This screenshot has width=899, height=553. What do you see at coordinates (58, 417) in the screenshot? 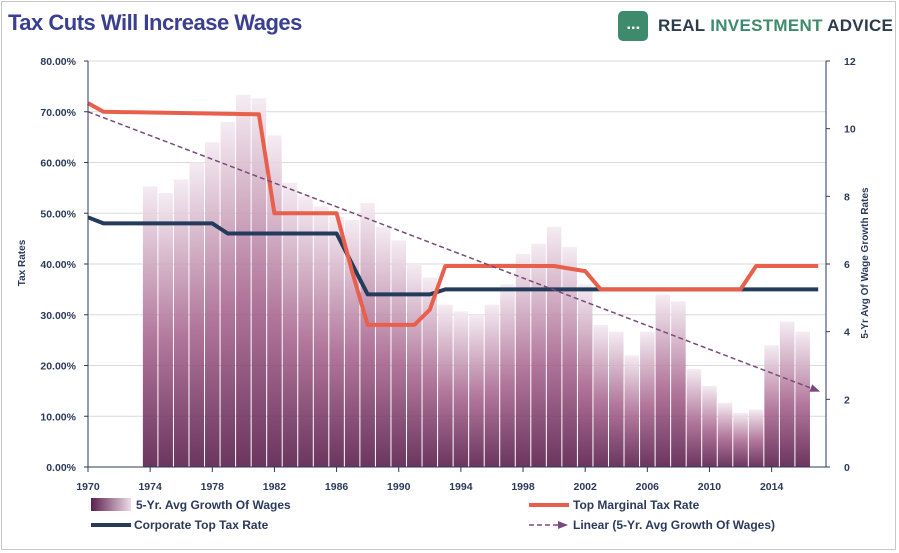
I see `left-tick-label: 10.00%` at bounding box center [58, 417].